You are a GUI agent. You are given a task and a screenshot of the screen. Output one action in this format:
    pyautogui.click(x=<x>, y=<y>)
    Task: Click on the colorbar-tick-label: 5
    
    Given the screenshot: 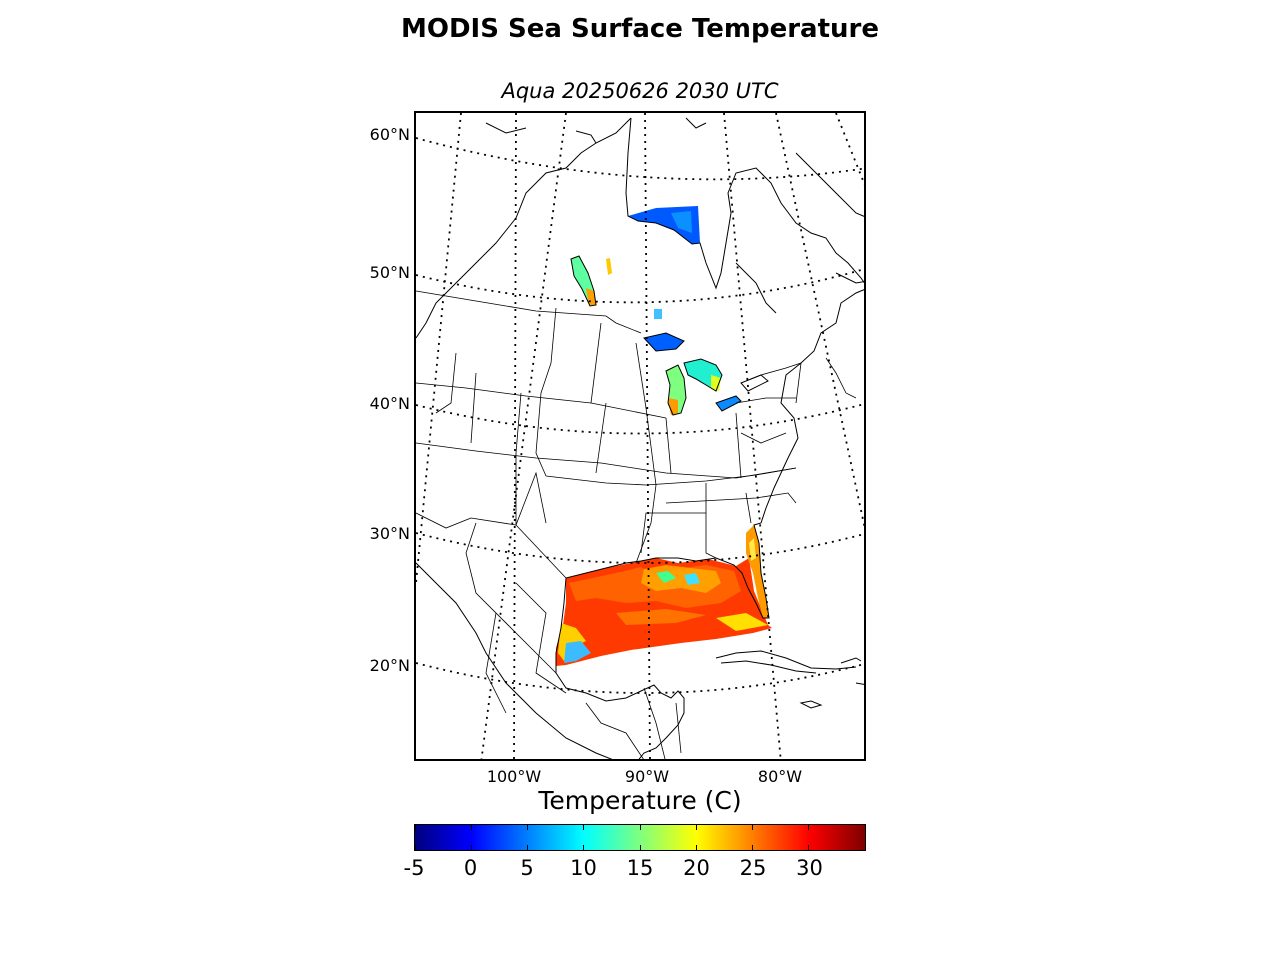 What is the action you would take?
    pyautogui.click(x=527, y=868)
    